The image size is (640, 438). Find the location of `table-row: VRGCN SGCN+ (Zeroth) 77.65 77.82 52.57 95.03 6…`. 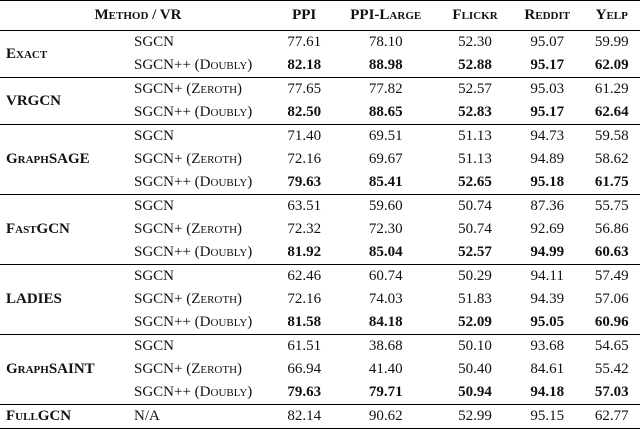

table-row: VRGCN SGCN+ (Zeroth) 77.65 77.82 52.57 95.03 6… is located at coordinates (320, 101).